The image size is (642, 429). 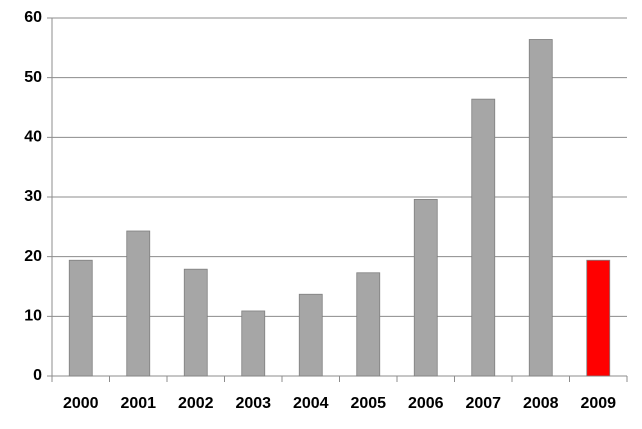 I want to click on x-tick-label: 2000, so click(x=81, y=403).